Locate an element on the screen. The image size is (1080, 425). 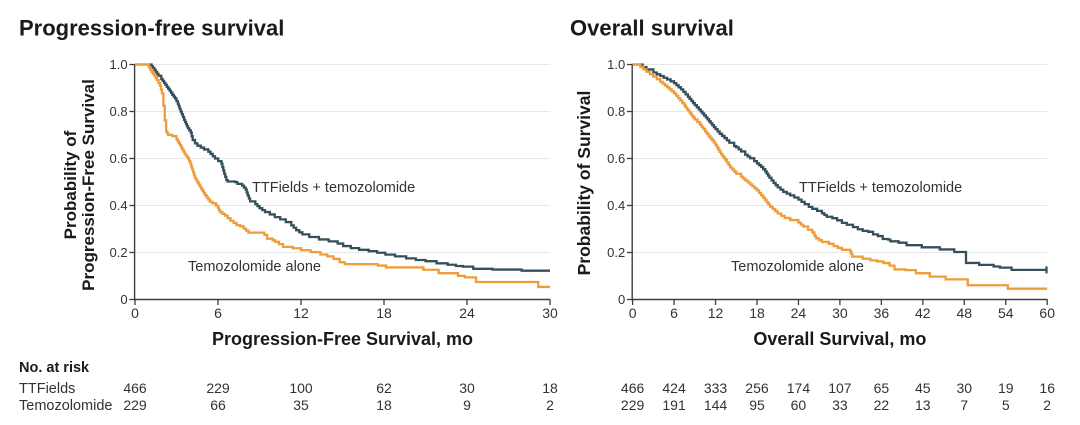
svg-text: 144 is located at coordinates (716, 405).